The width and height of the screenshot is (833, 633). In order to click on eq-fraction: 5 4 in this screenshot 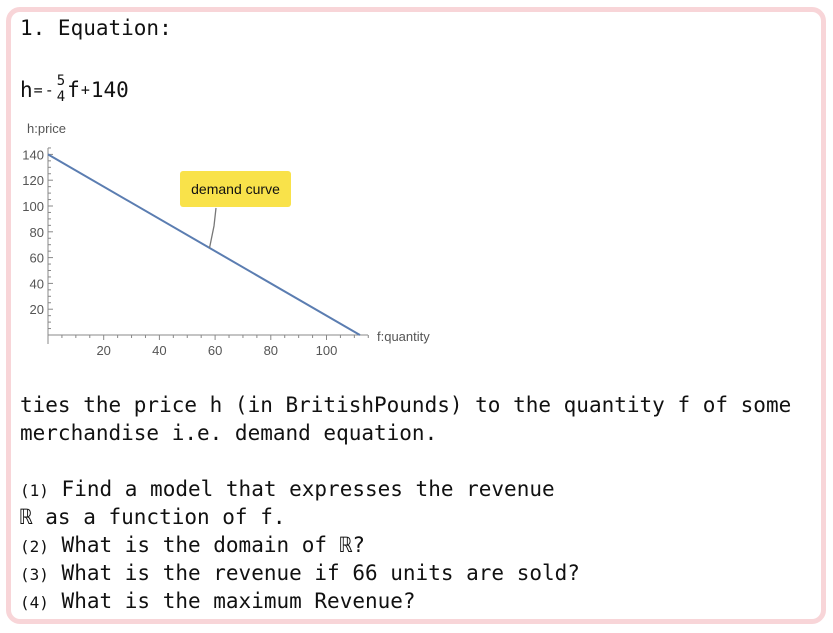, I will do `click(61, 89)`.